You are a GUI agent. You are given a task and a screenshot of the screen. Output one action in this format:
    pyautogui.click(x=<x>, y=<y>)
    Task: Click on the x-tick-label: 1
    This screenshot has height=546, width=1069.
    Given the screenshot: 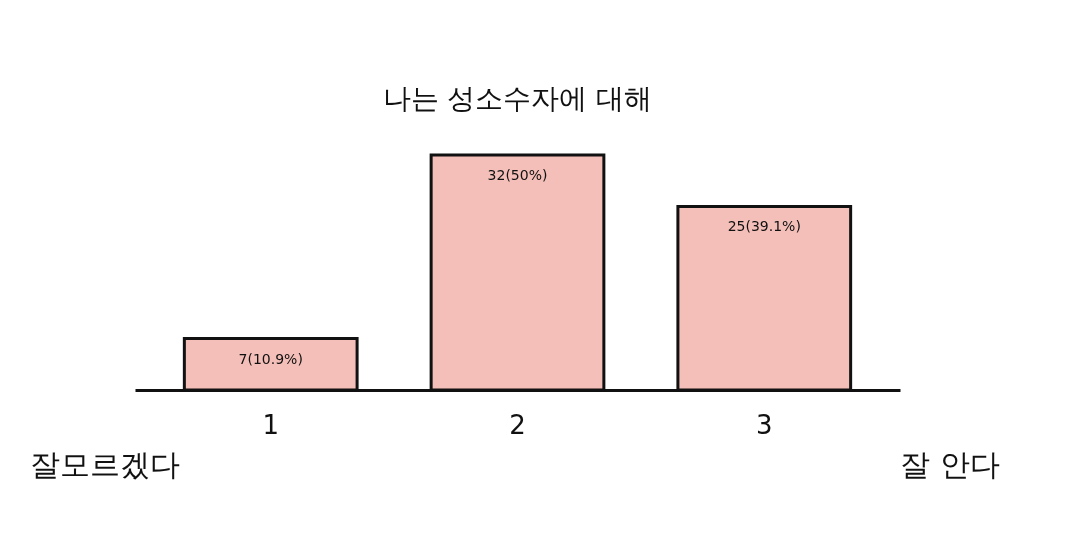 What is the action you would take?
    pyautogui.click(x=270, y=424)
    